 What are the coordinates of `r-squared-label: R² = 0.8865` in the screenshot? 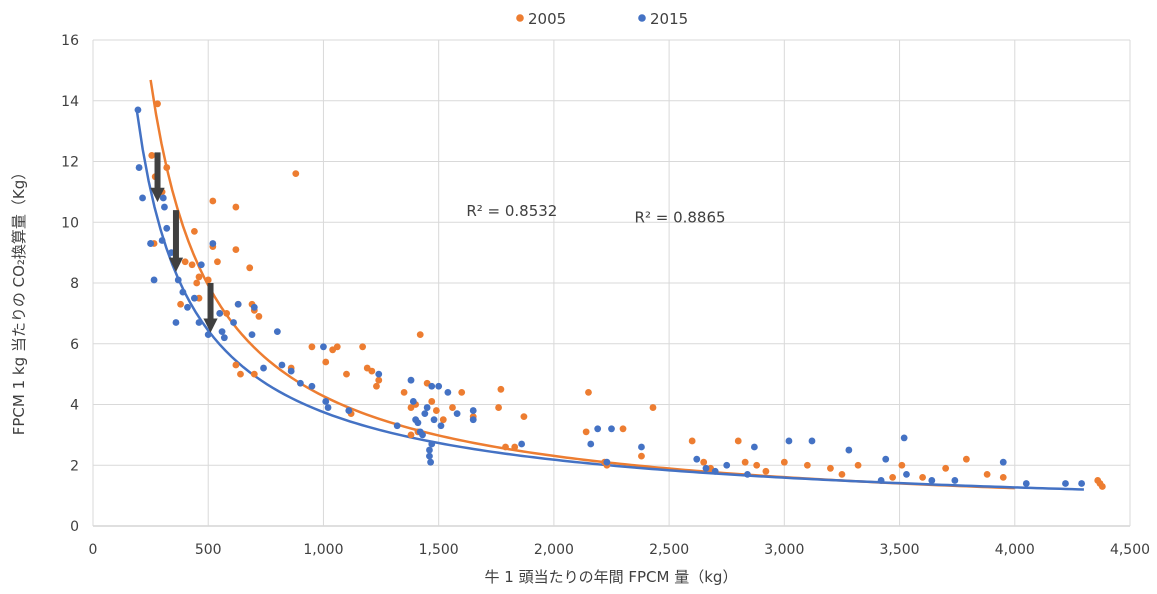 It's located at (680, 217).